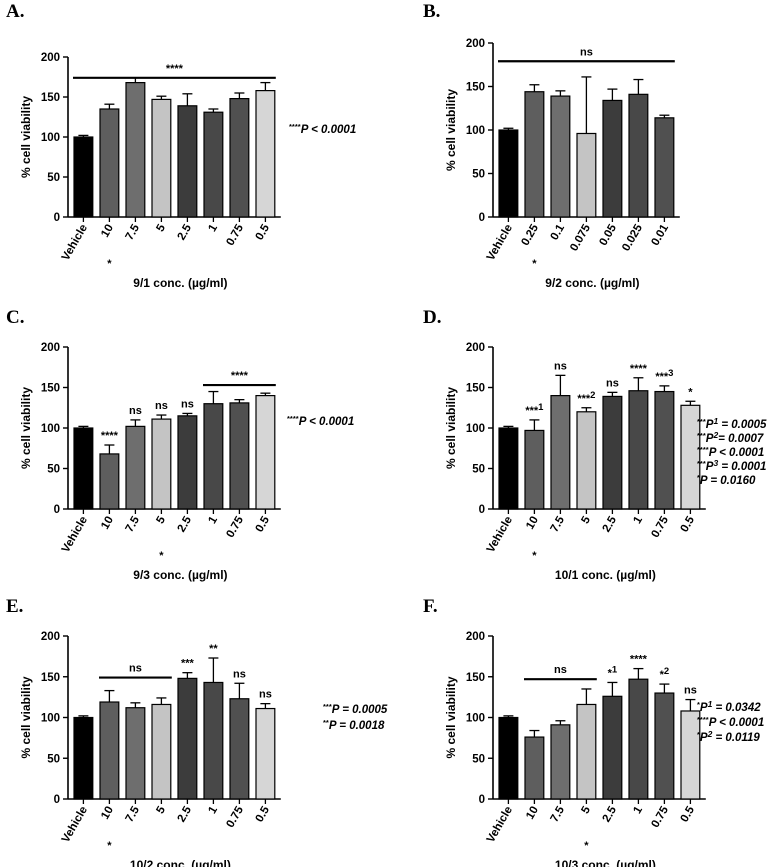 Image resolution: width=779 pixels, height=867 pixels. I want to click on x-tick-label: 0.075, so click(580, 237).